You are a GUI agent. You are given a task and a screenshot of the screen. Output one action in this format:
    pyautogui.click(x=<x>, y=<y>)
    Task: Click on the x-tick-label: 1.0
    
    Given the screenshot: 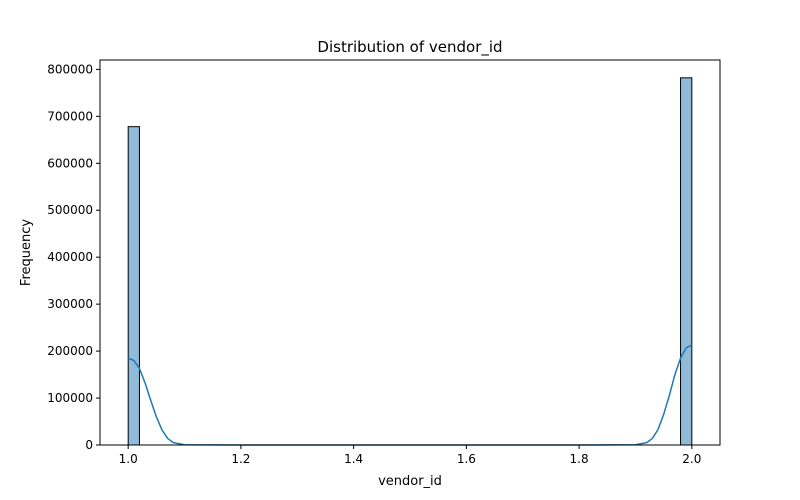 What is the action you would take?
    pyautogui.click(x=128, y=459)
    